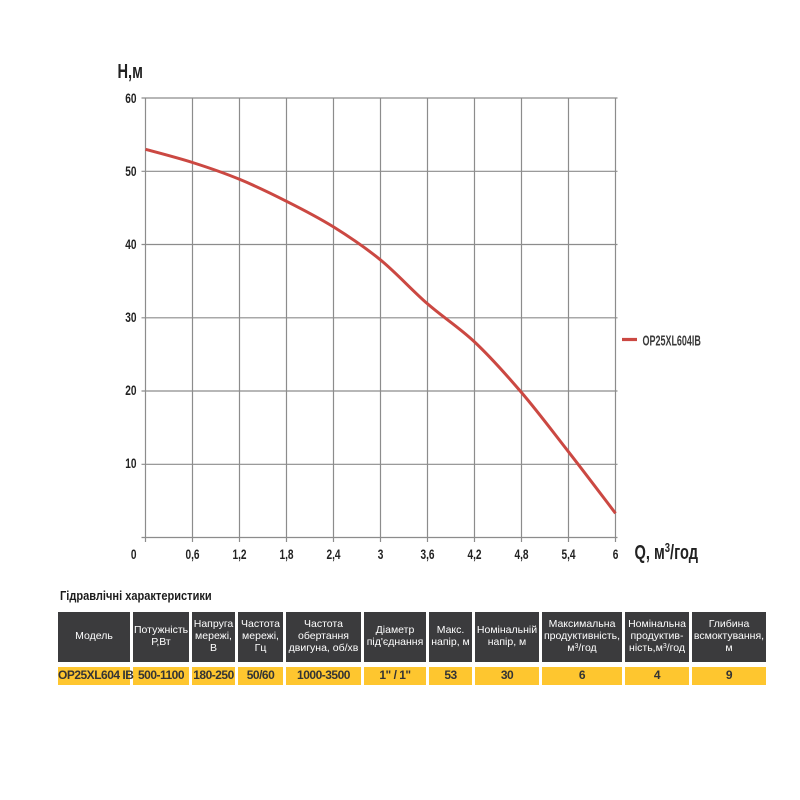 The height and width of the screenshot is (800, 800). I want to click on svg-text: 5,4, so click(568, 555).